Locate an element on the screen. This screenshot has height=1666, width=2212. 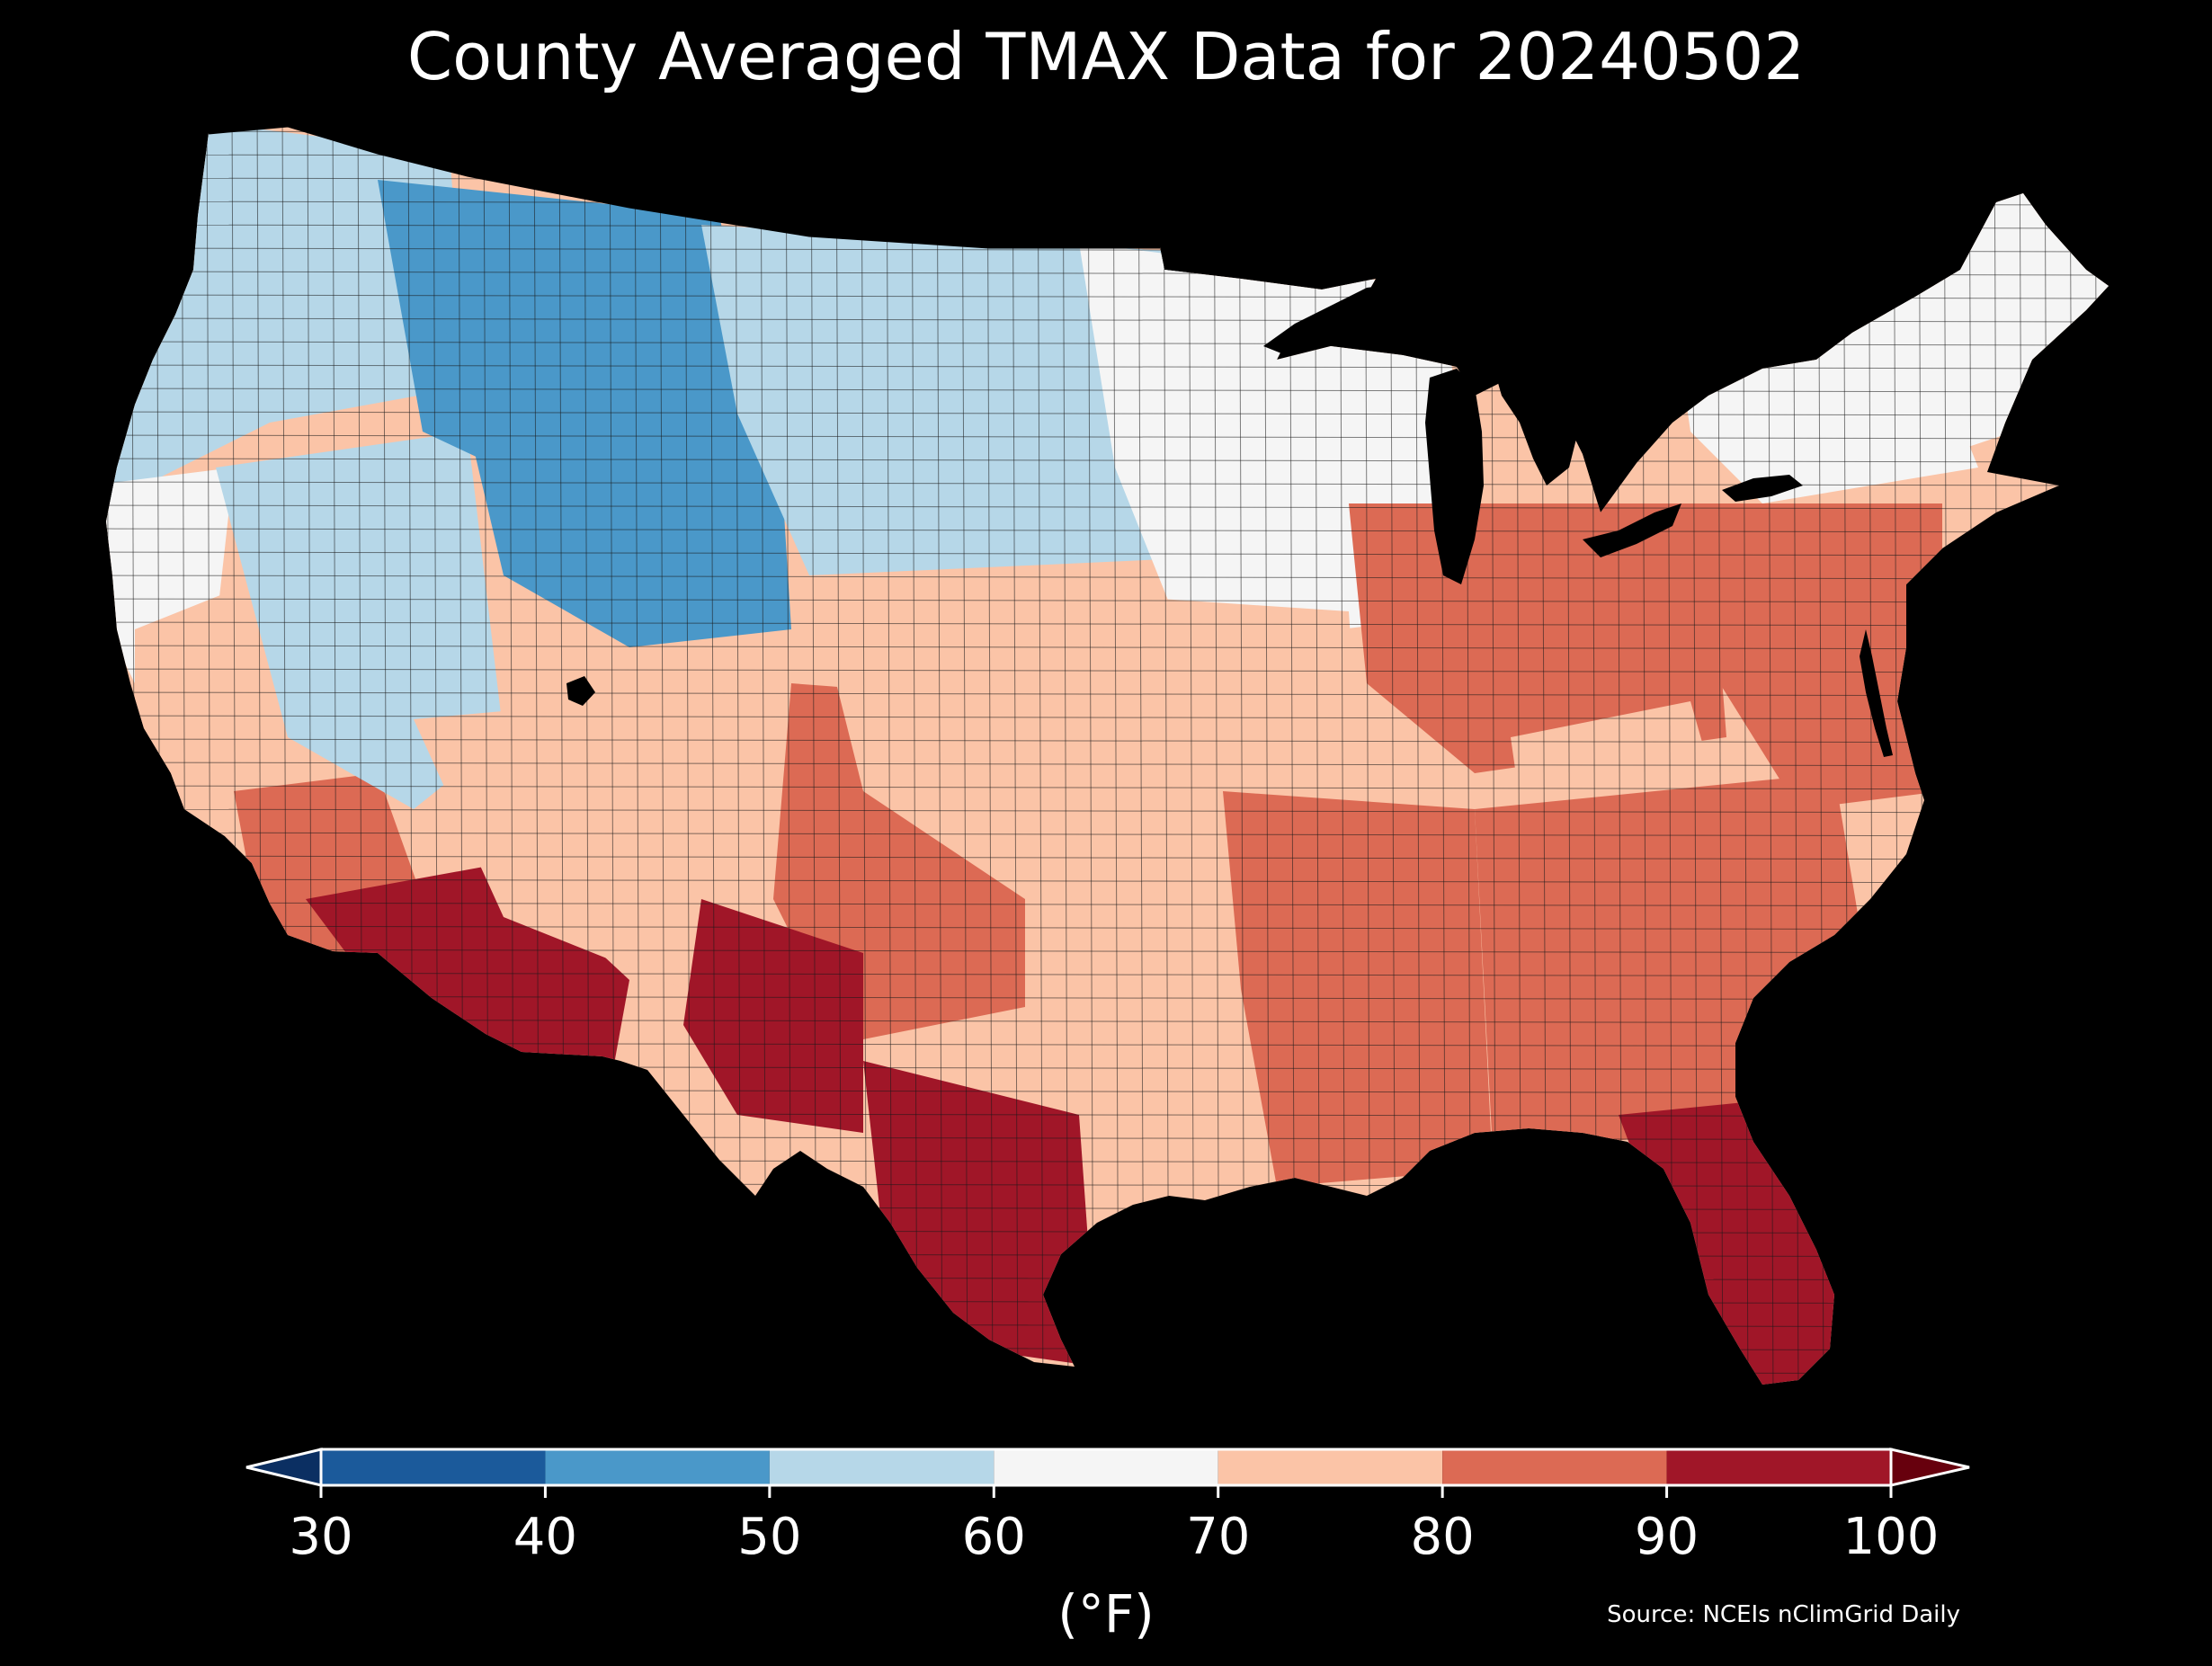
colorbar-over-arrow is located at coordinates (1929, 1468).